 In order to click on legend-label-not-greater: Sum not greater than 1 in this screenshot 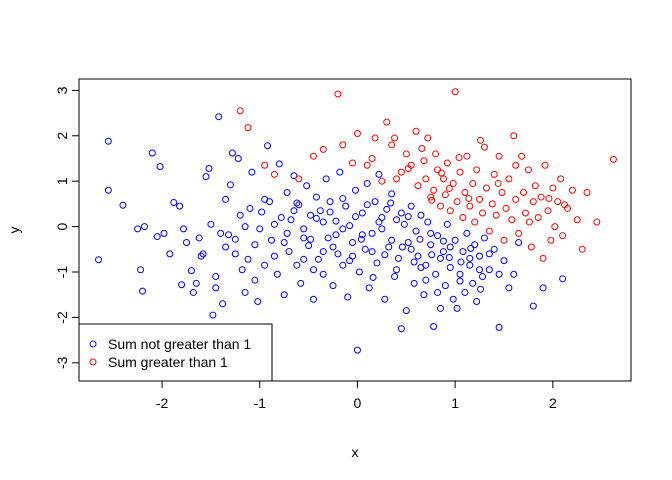, I will do `click(179, 344)`.